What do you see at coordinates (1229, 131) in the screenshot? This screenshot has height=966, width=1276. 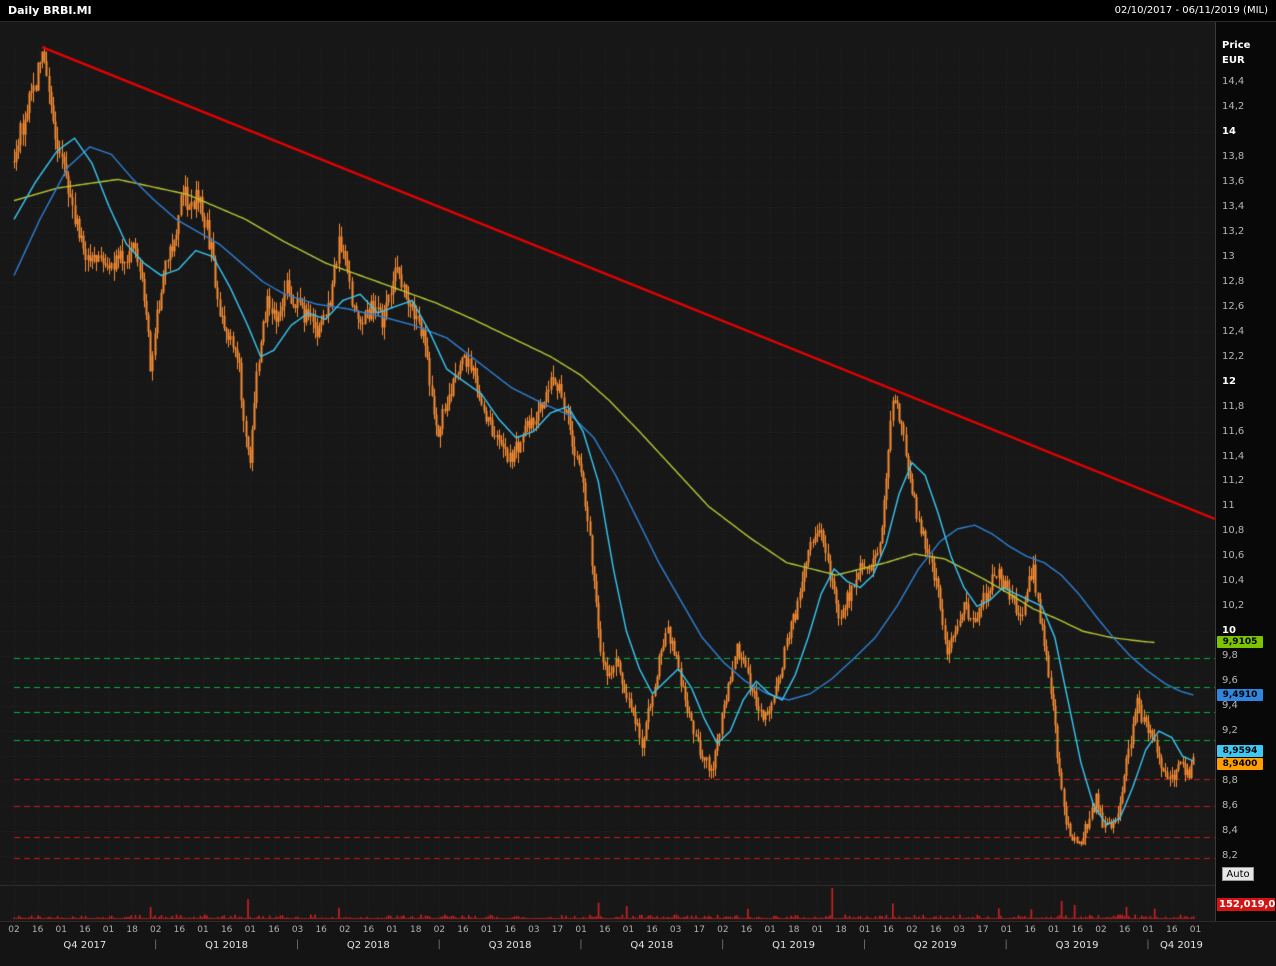 I see `y-axis-tick-label: 14` at bounding box center [1229, 131].